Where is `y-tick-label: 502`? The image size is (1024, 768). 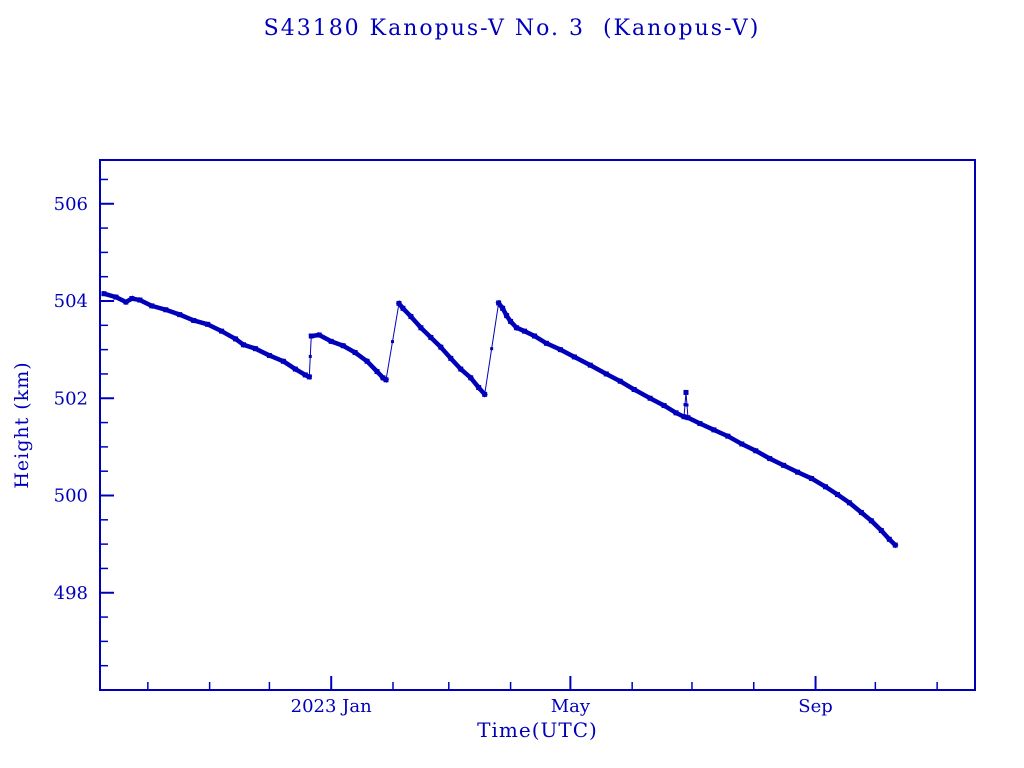
y-tick-label: 502 is located at coordinates (71, 398).